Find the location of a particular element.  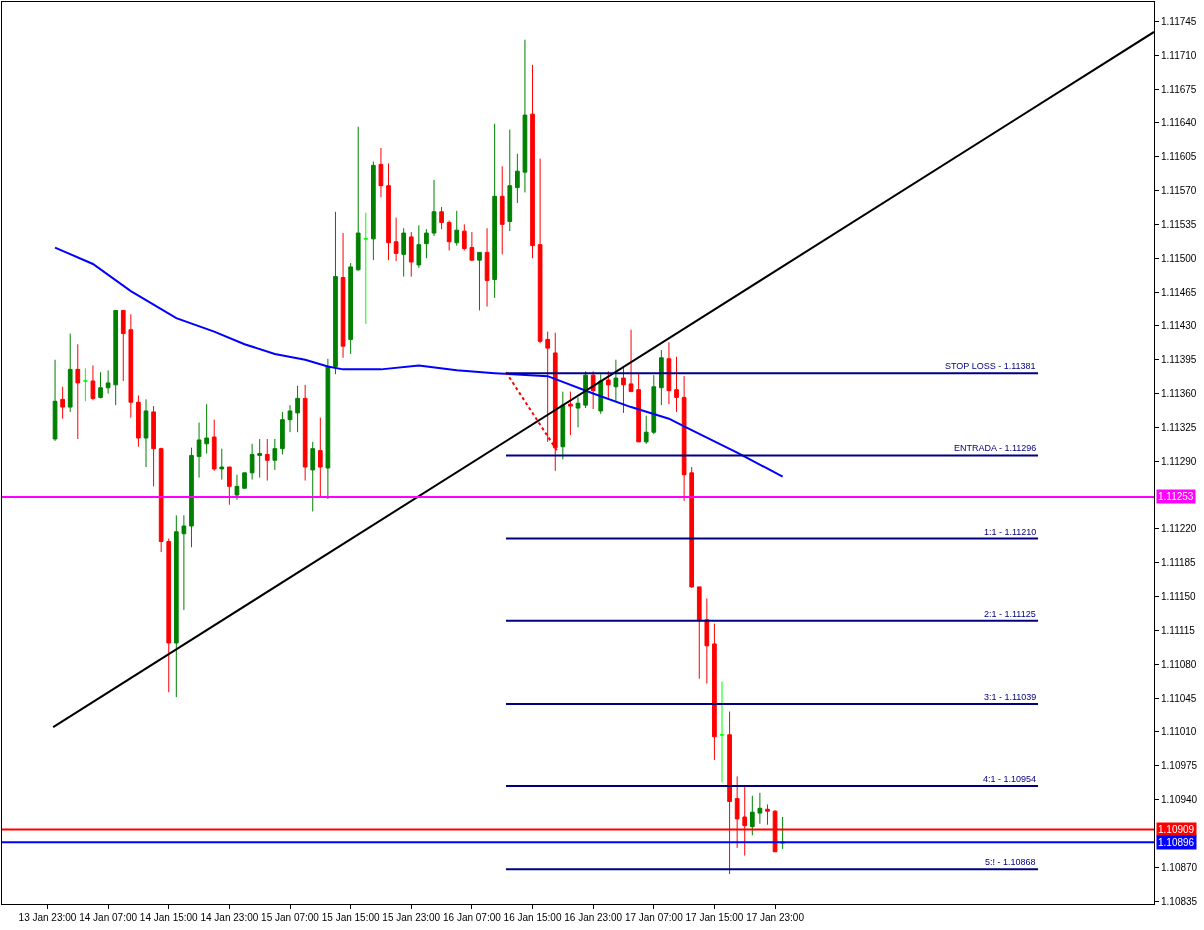

x-tick-label: 17 Jan 15:00 is located at coordinates (714, 917).